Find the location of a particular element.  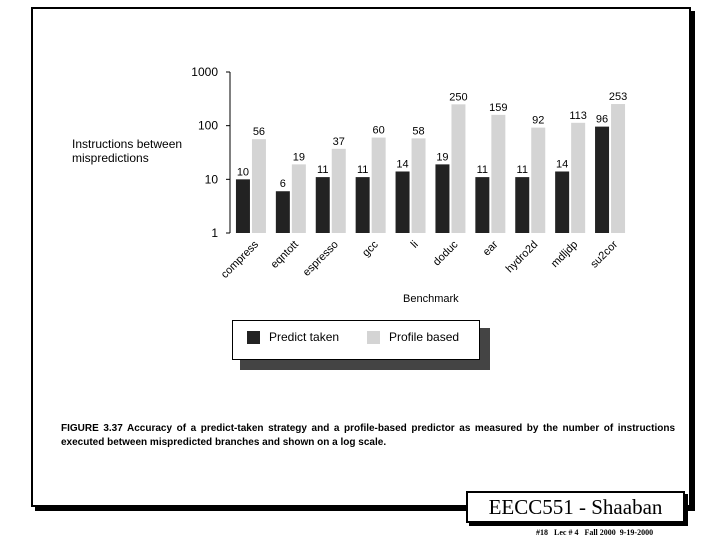

data-label: 37 is located at coordinates (339, 142).